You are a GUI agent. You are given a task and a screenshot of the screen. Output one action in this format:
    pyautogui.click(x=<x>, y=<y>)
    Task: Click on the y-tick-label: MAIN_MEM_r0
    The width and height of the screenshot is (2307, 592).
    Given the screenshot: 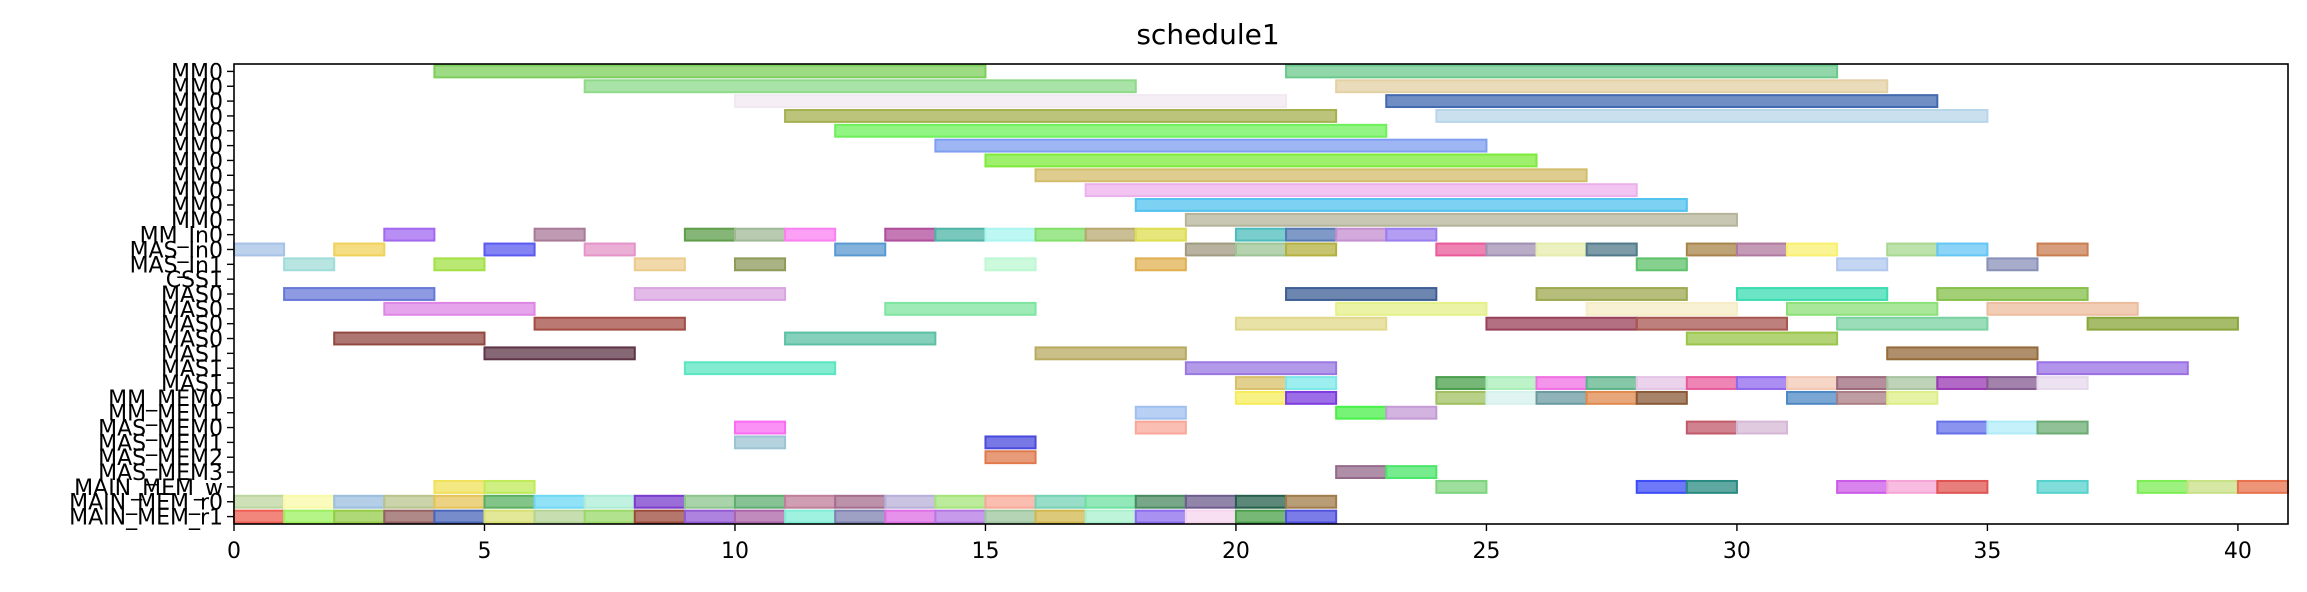 What is the action you would take?
    pyautogui.click(x=146, y=503)
    